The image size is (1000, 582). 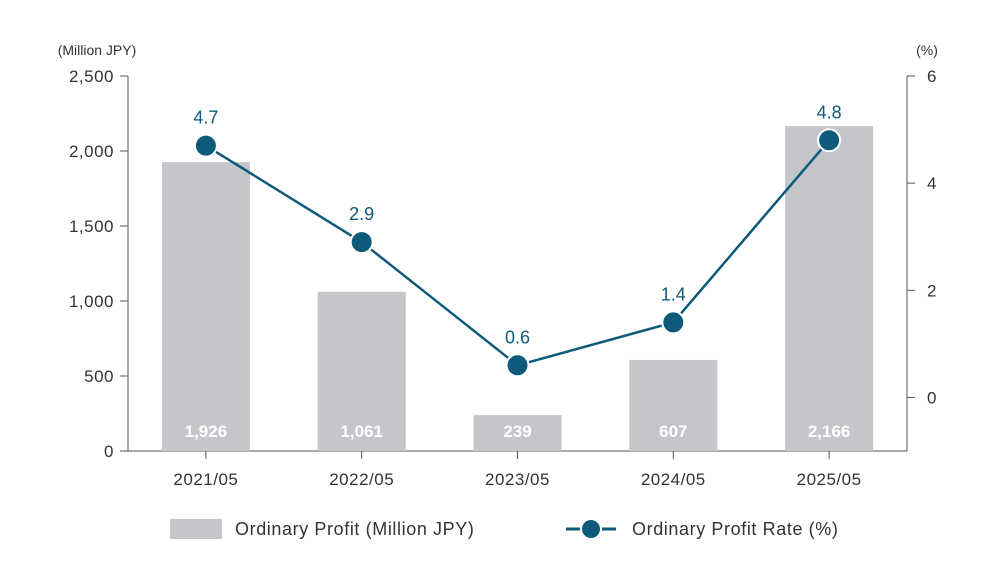 What do you see at coordinates (735, 529) in the screenshot?
I see `legend-label-line: Ordinary Profit Rate (%)` at bounding box center [735, 529].